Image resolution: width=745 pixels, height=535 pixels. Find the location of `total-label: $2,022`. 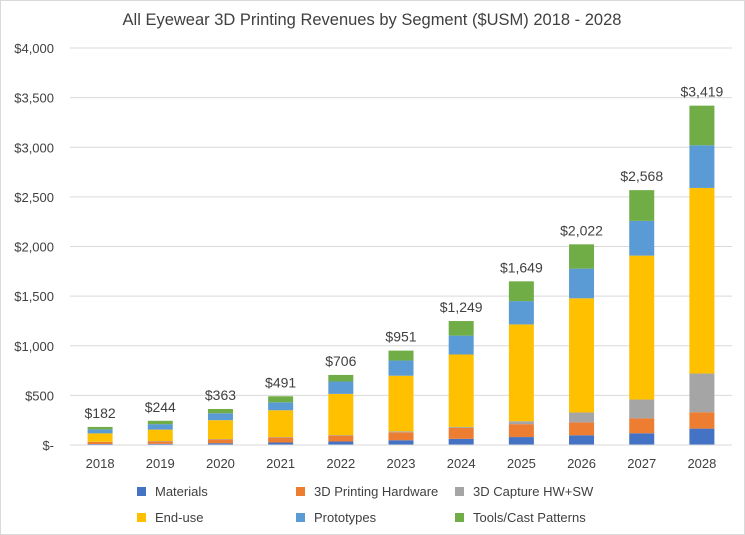

total-label: $2,022 is located at coordinates (581, 230).